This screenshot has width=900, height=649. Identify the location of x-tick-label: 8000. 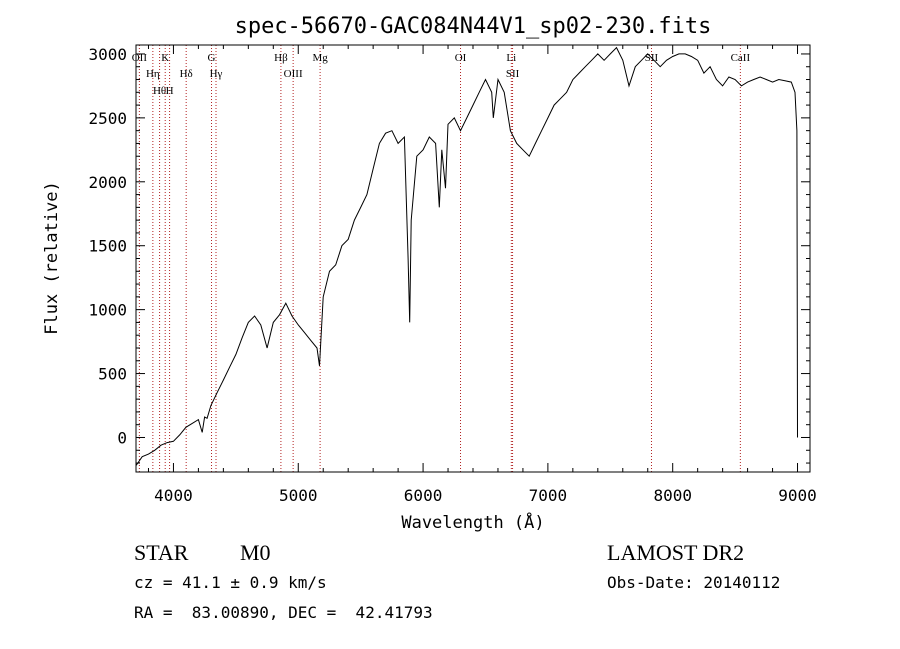
(672, 495).